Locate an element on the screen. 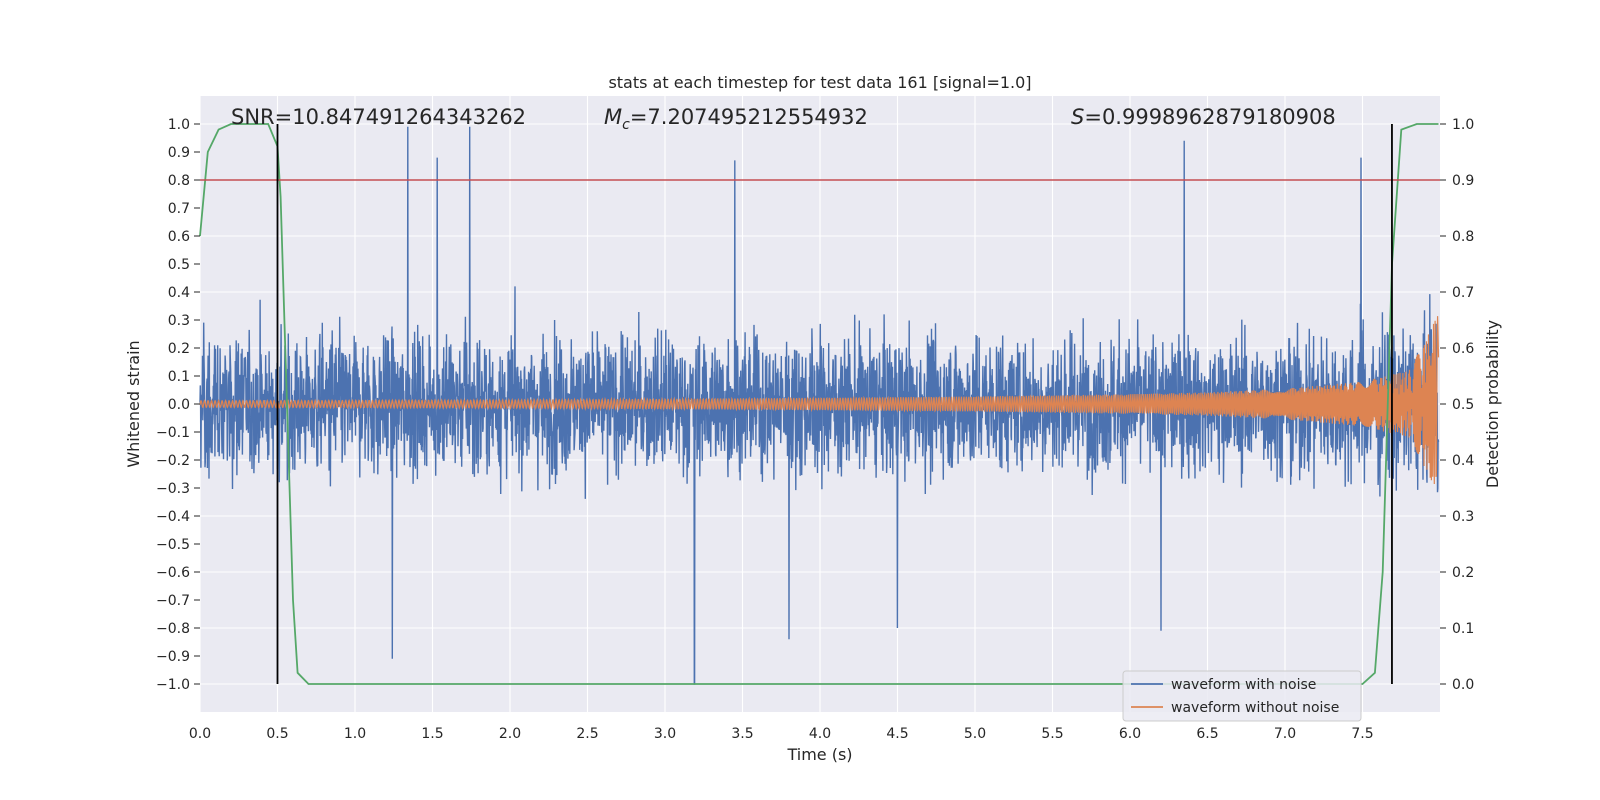 The height and width of the screenshot is (800, 1600). x-tick-label: 2.0 is located at coordinates (510, 734).